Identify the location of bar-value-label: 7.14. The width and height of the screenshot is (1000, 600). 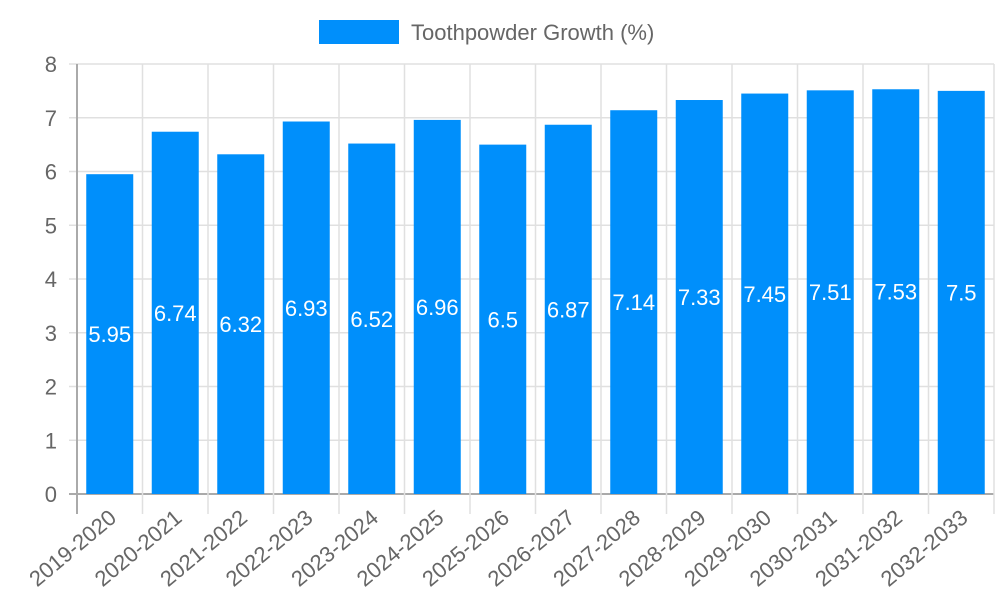
(633, 302).